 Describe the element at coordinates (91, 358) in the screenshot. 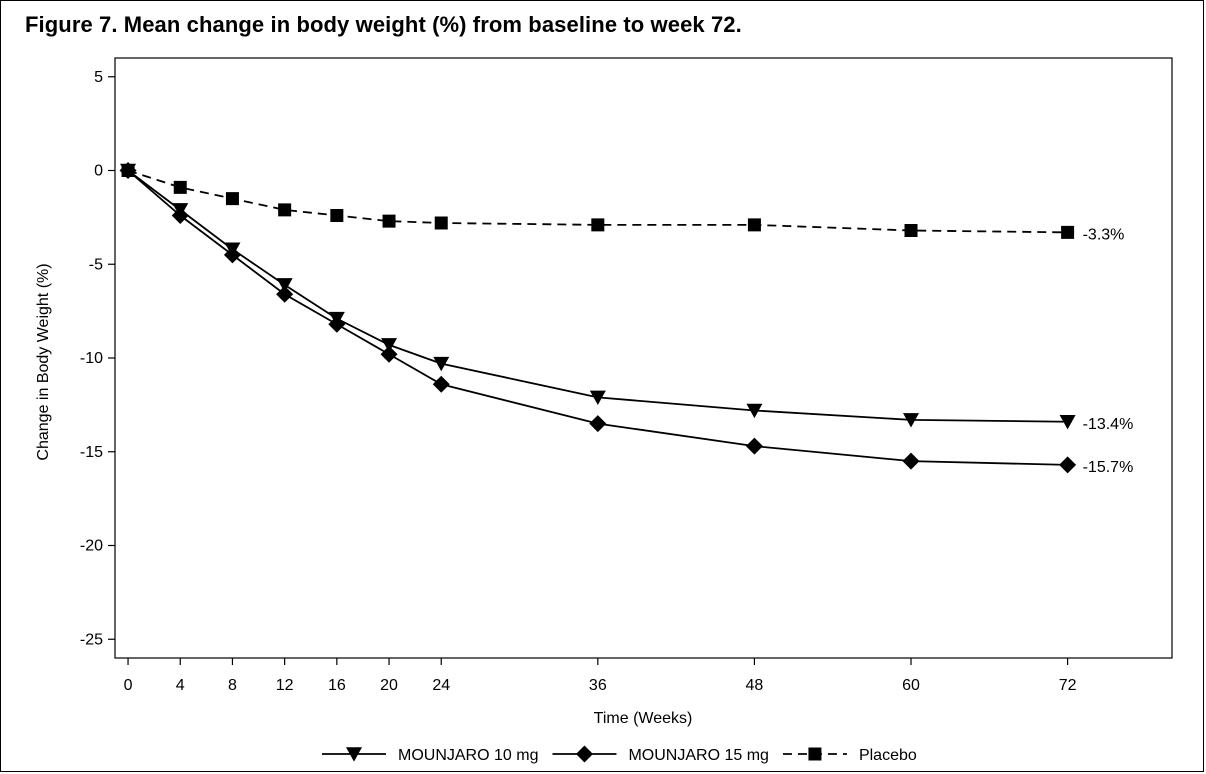

I see `y-tick-label: -10` at that location.